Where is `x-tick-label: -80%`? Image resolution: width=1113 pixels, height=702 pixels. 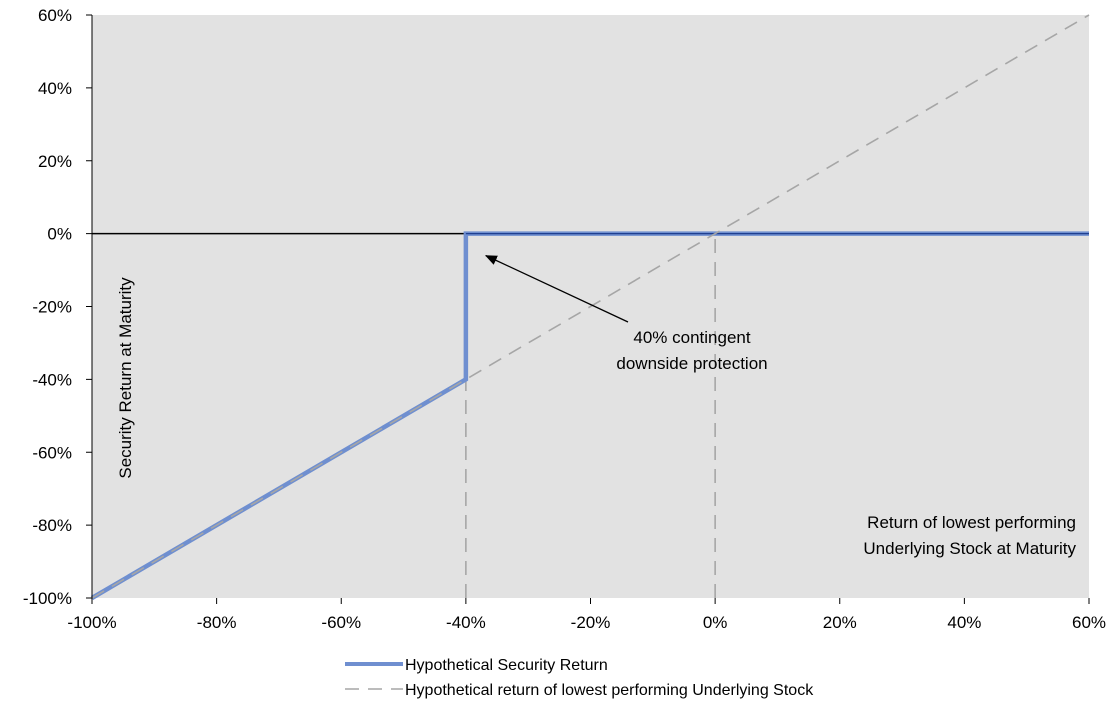 x-tick-label: -80% is located at coordinates (217, 622).